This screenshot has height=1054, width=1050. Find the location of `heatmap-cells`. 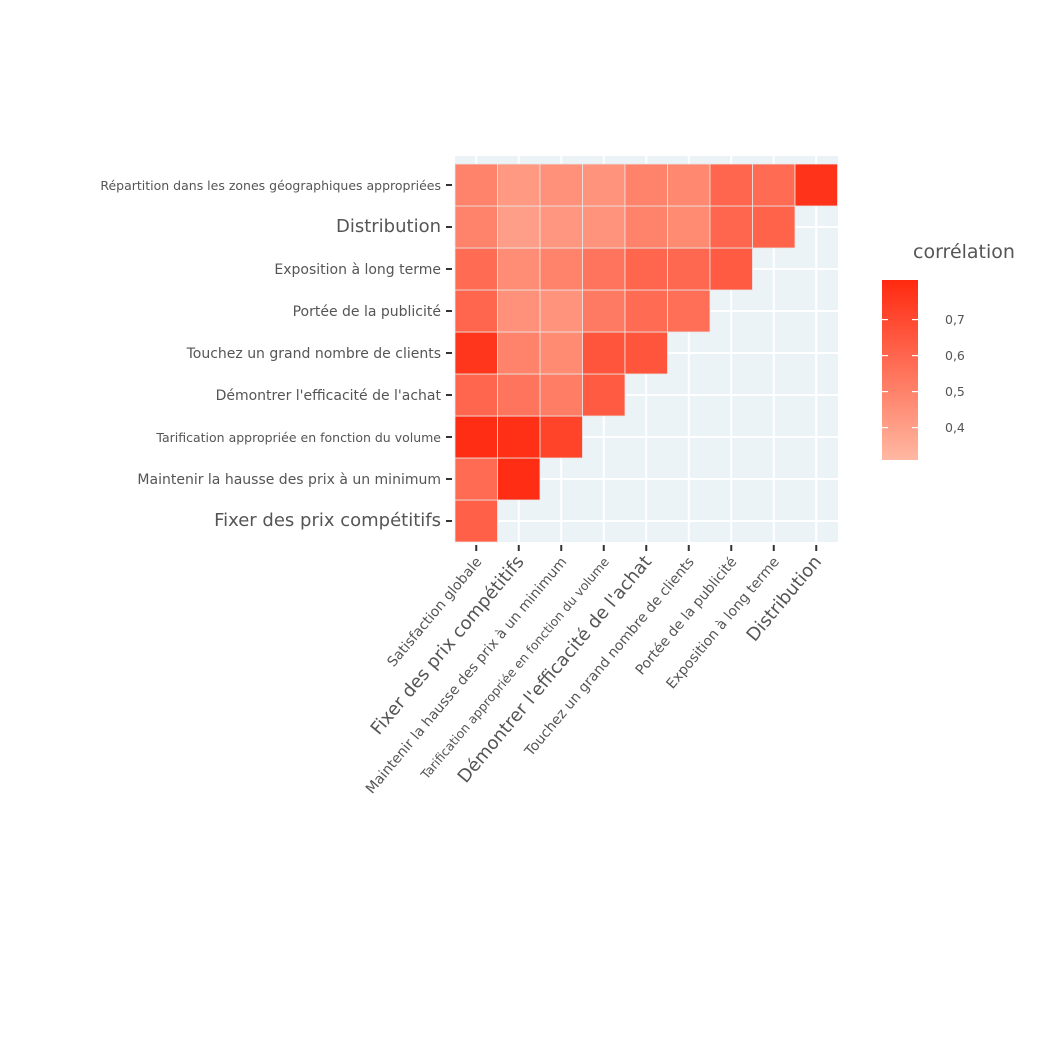

heatmap-cells is located at coordinates (646, 353).